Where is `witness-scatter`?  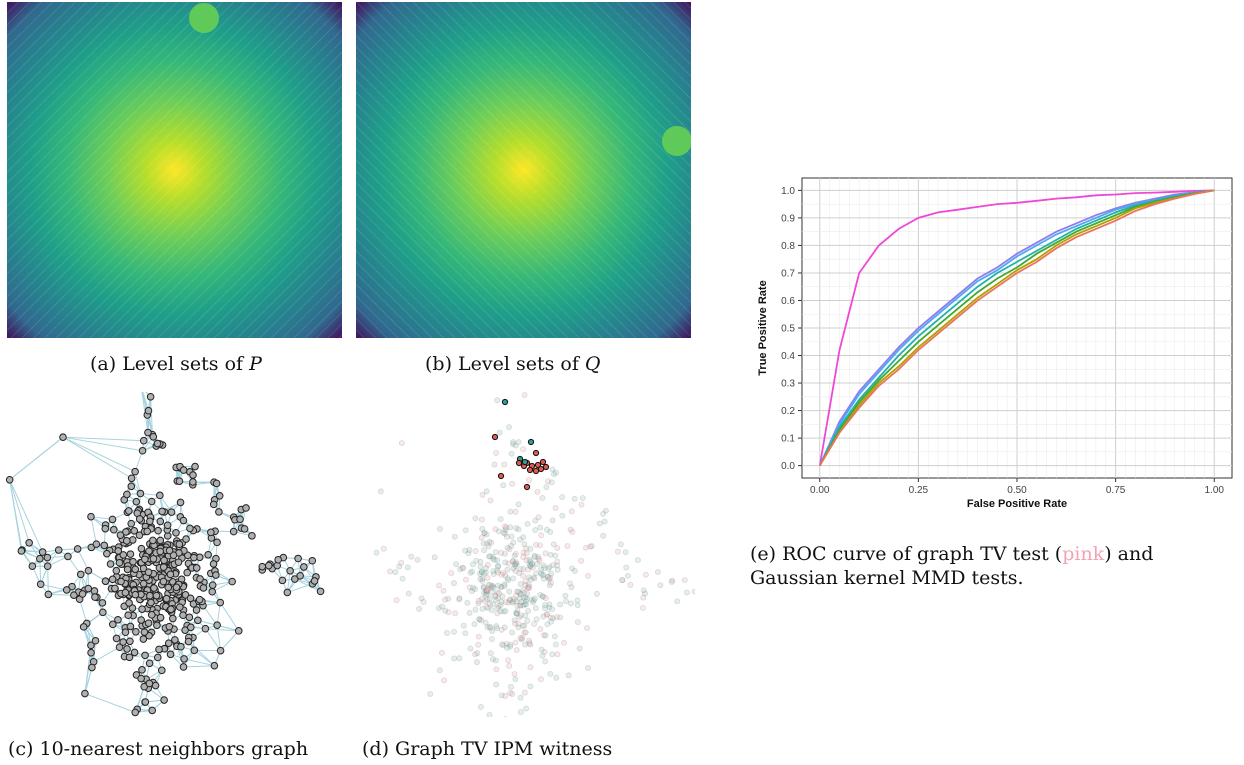
witness-scatter is located at coordinates (535, 561).